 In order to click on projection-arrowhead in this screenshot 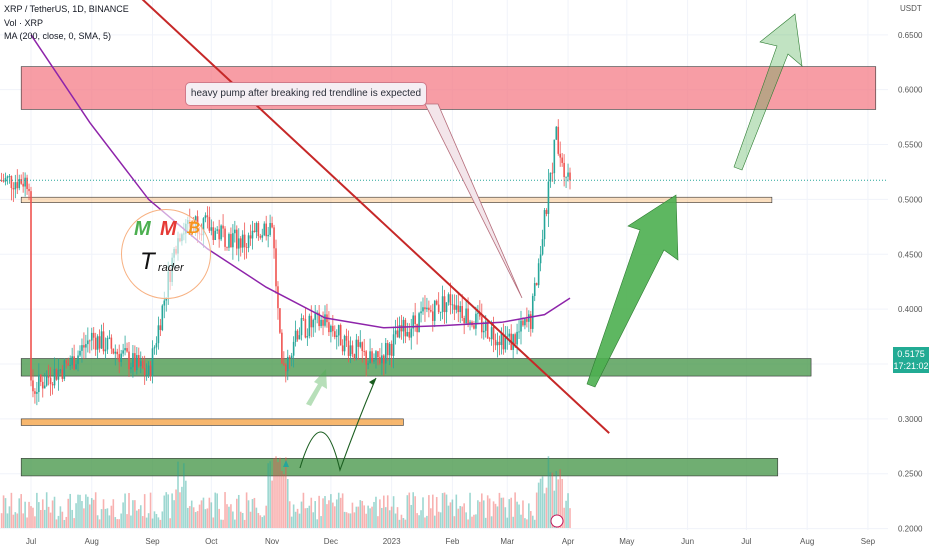, I will do `click(372, 381)`.